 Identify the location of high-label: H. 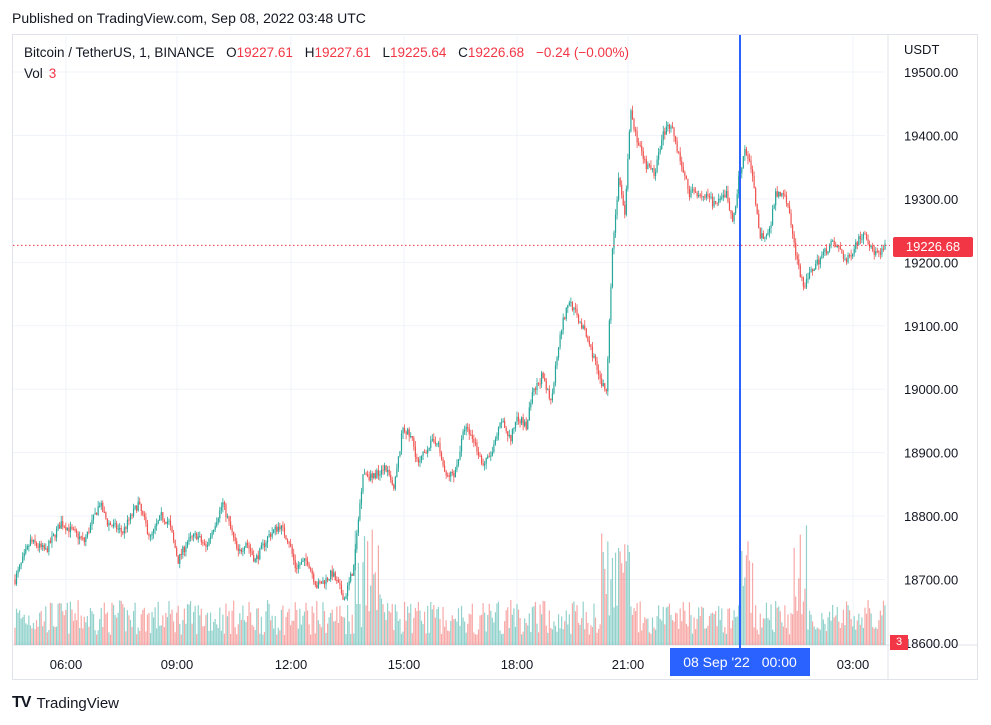
(309, 52).